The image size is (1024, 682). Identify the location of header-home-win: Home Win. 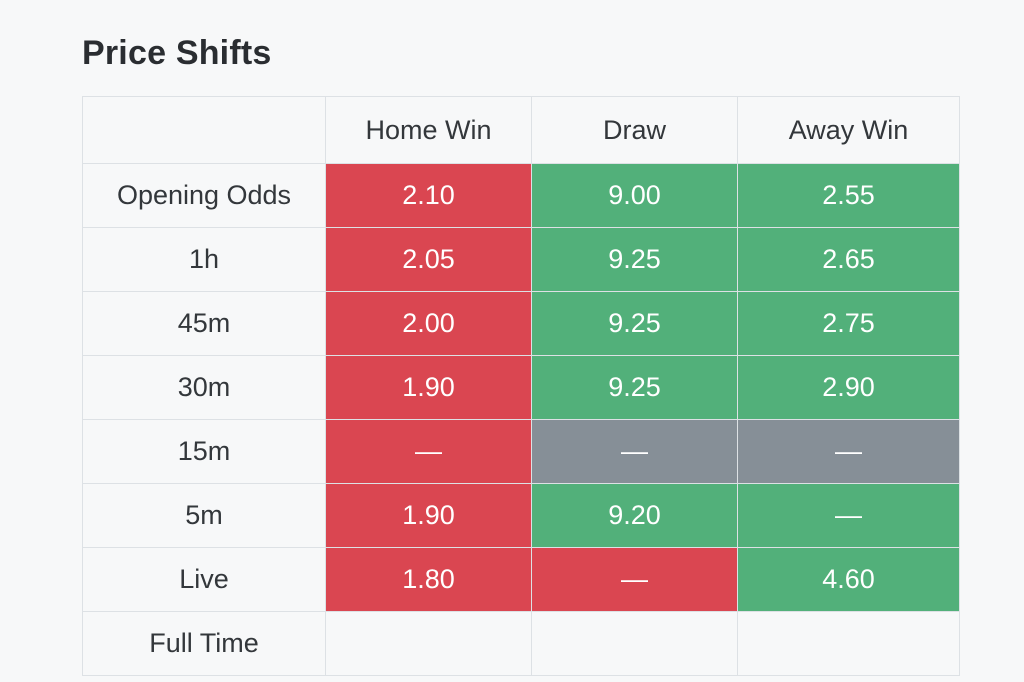
(428, 130).